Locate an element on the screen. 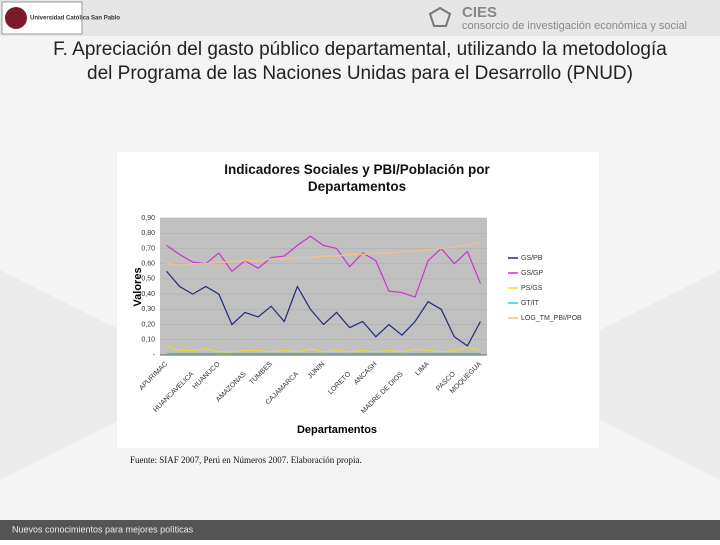  y-tick-label: 0,20 is located at coordinates (148, 324).